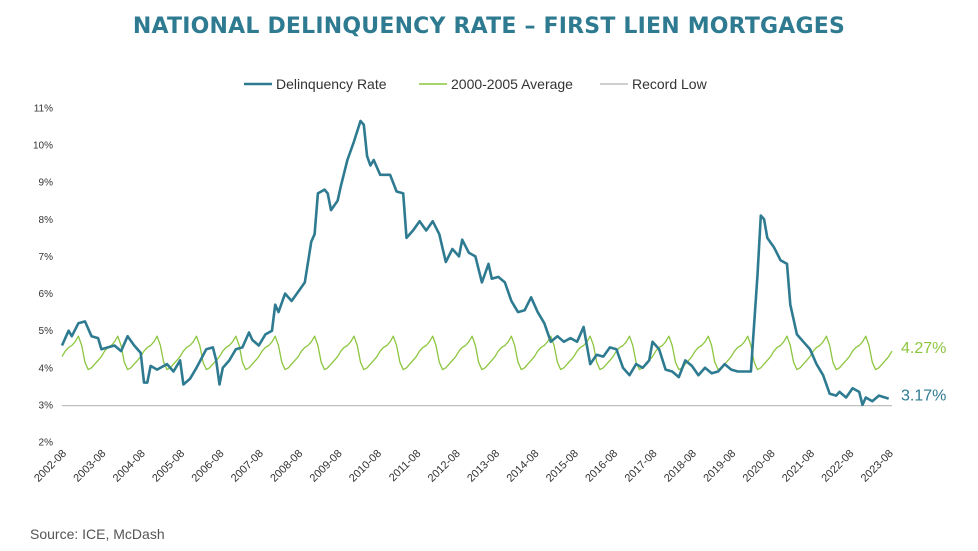 This screenshot has height=551, width=978. Describe the element at coordinates (43, 146) in the screenshot. I see `y-tick-label: 10%` at that location.